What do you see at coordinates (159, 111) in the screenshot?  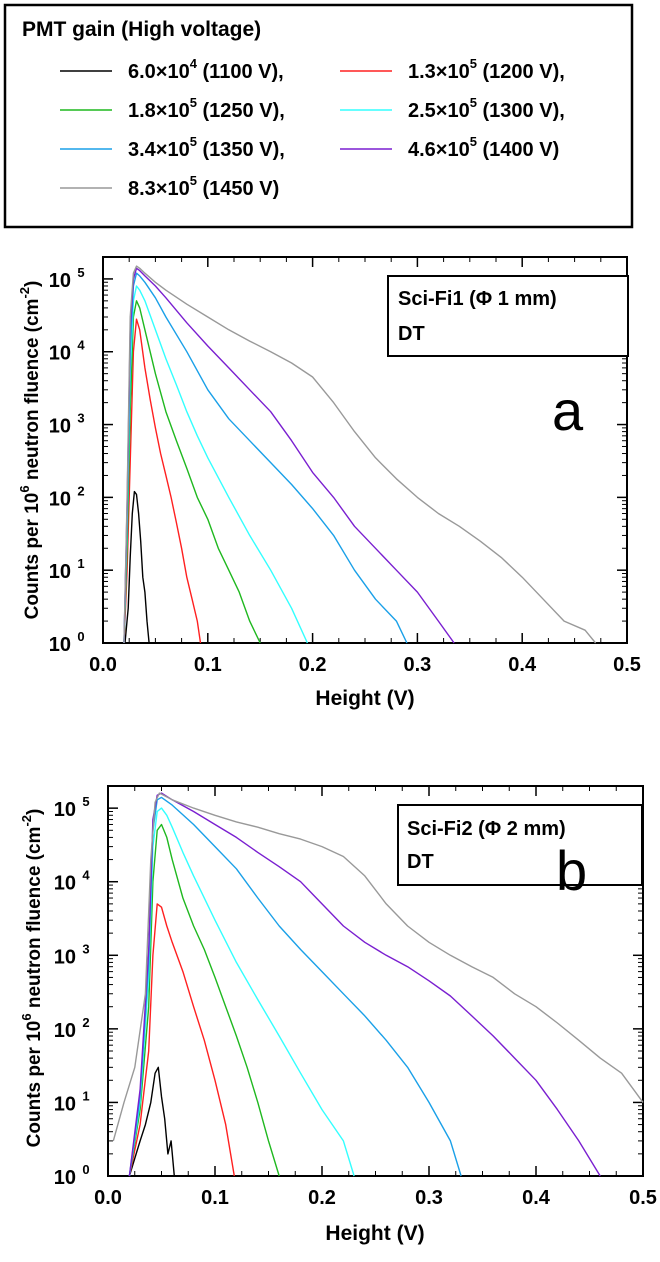 I see `legend-gain: 1.8×10` at bounding box center [159, 111].